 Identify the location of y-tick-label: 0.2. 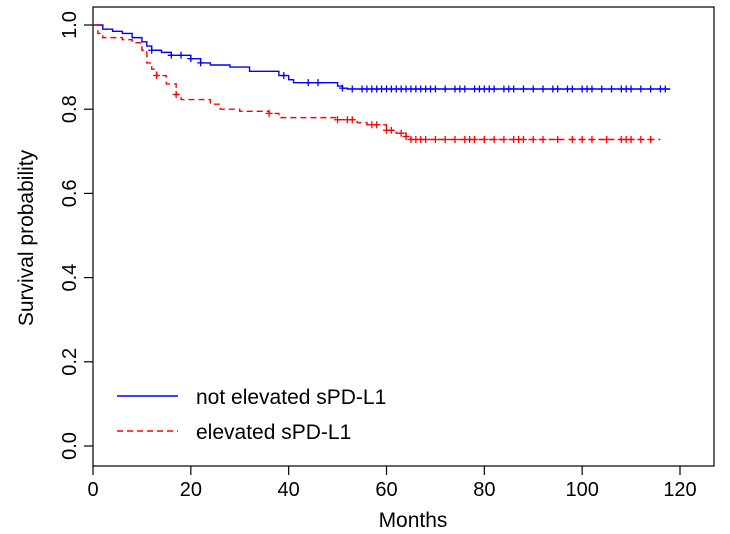
(70, 362).